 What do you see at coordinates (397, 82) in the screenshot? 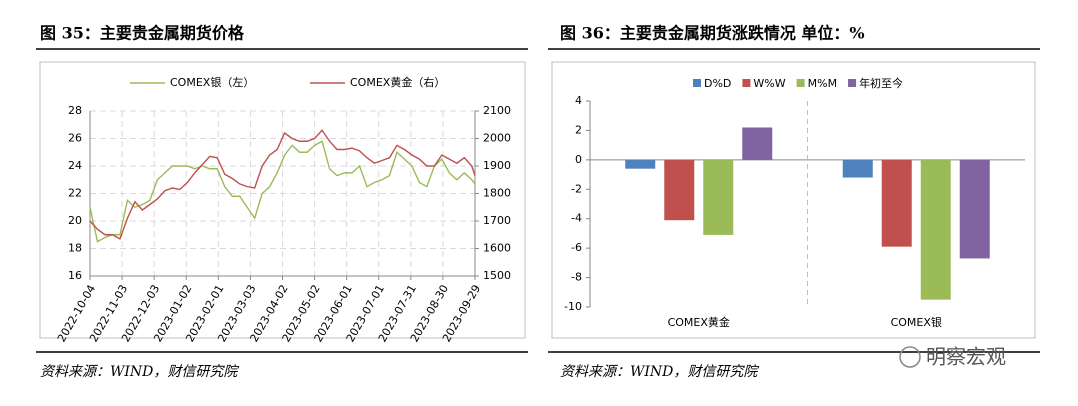
I see `legend-label: COMEX黄金（右）` at bounding box center [397, 82].